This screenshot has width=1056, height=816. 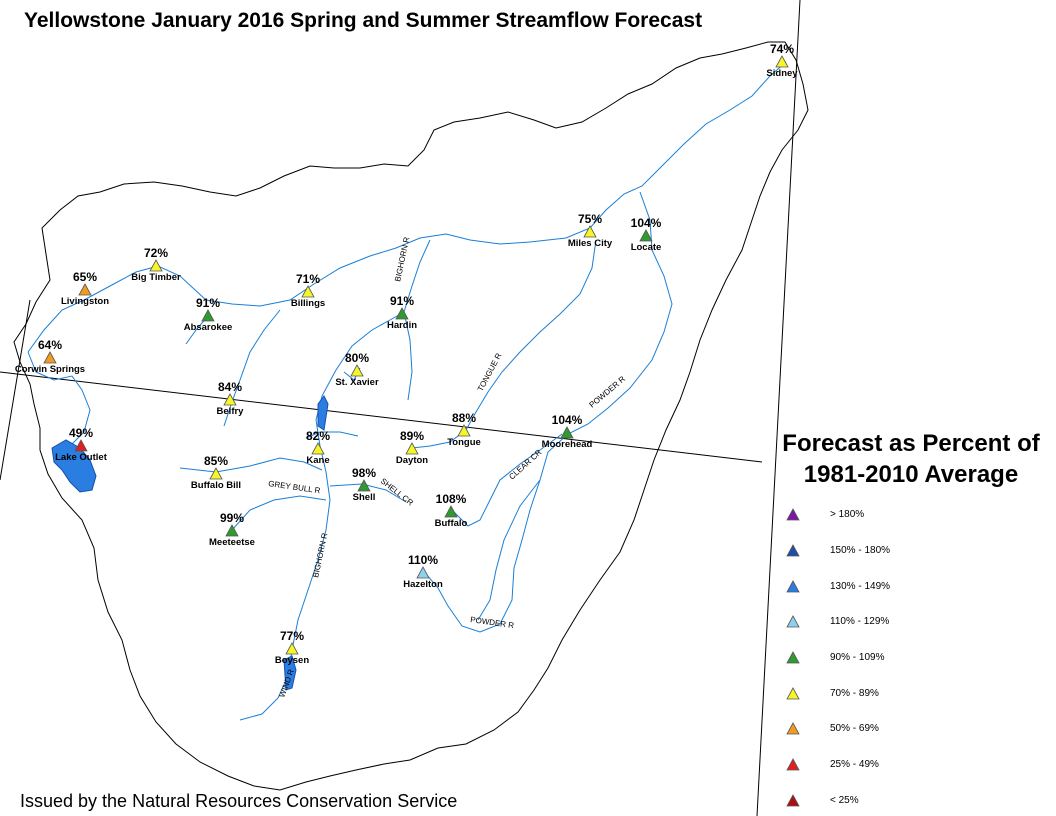 I want to click on site-belfry: 84% Belfry, so click(x=231, y=398).